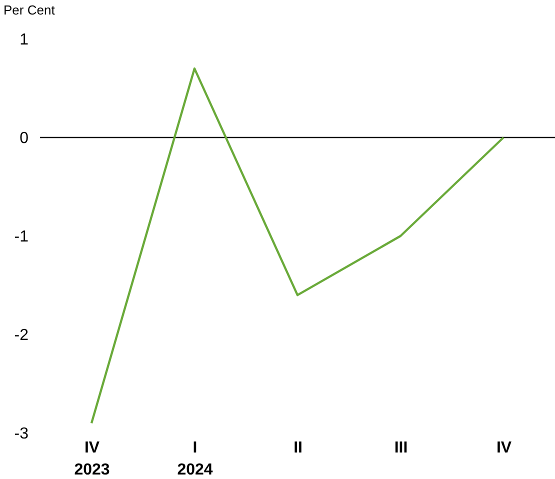 The image size is (555, 479). I want to click on y-tick-label: -2, so click(21, 335).